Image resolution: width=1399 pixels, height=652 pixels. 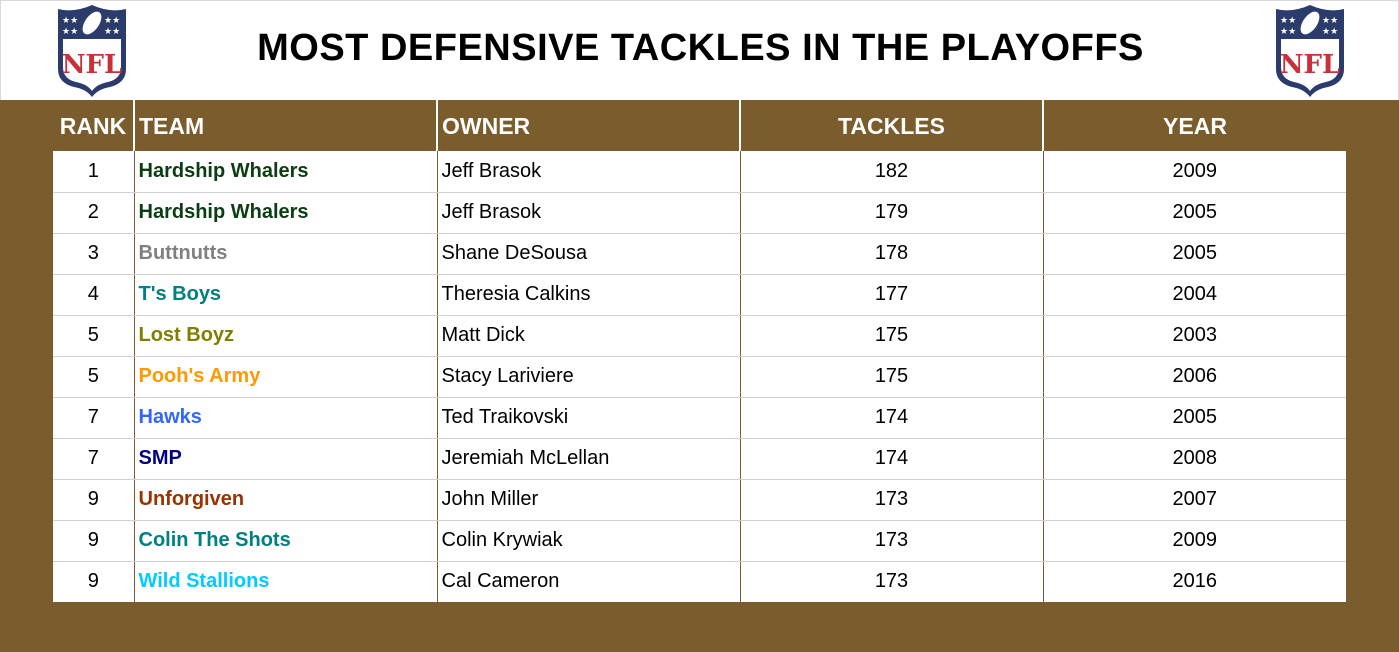 What do you see at coordinates (285, 336) in the screenshot?
I see `team-cell: Lost Boyz` at bounding box center [285, 336].